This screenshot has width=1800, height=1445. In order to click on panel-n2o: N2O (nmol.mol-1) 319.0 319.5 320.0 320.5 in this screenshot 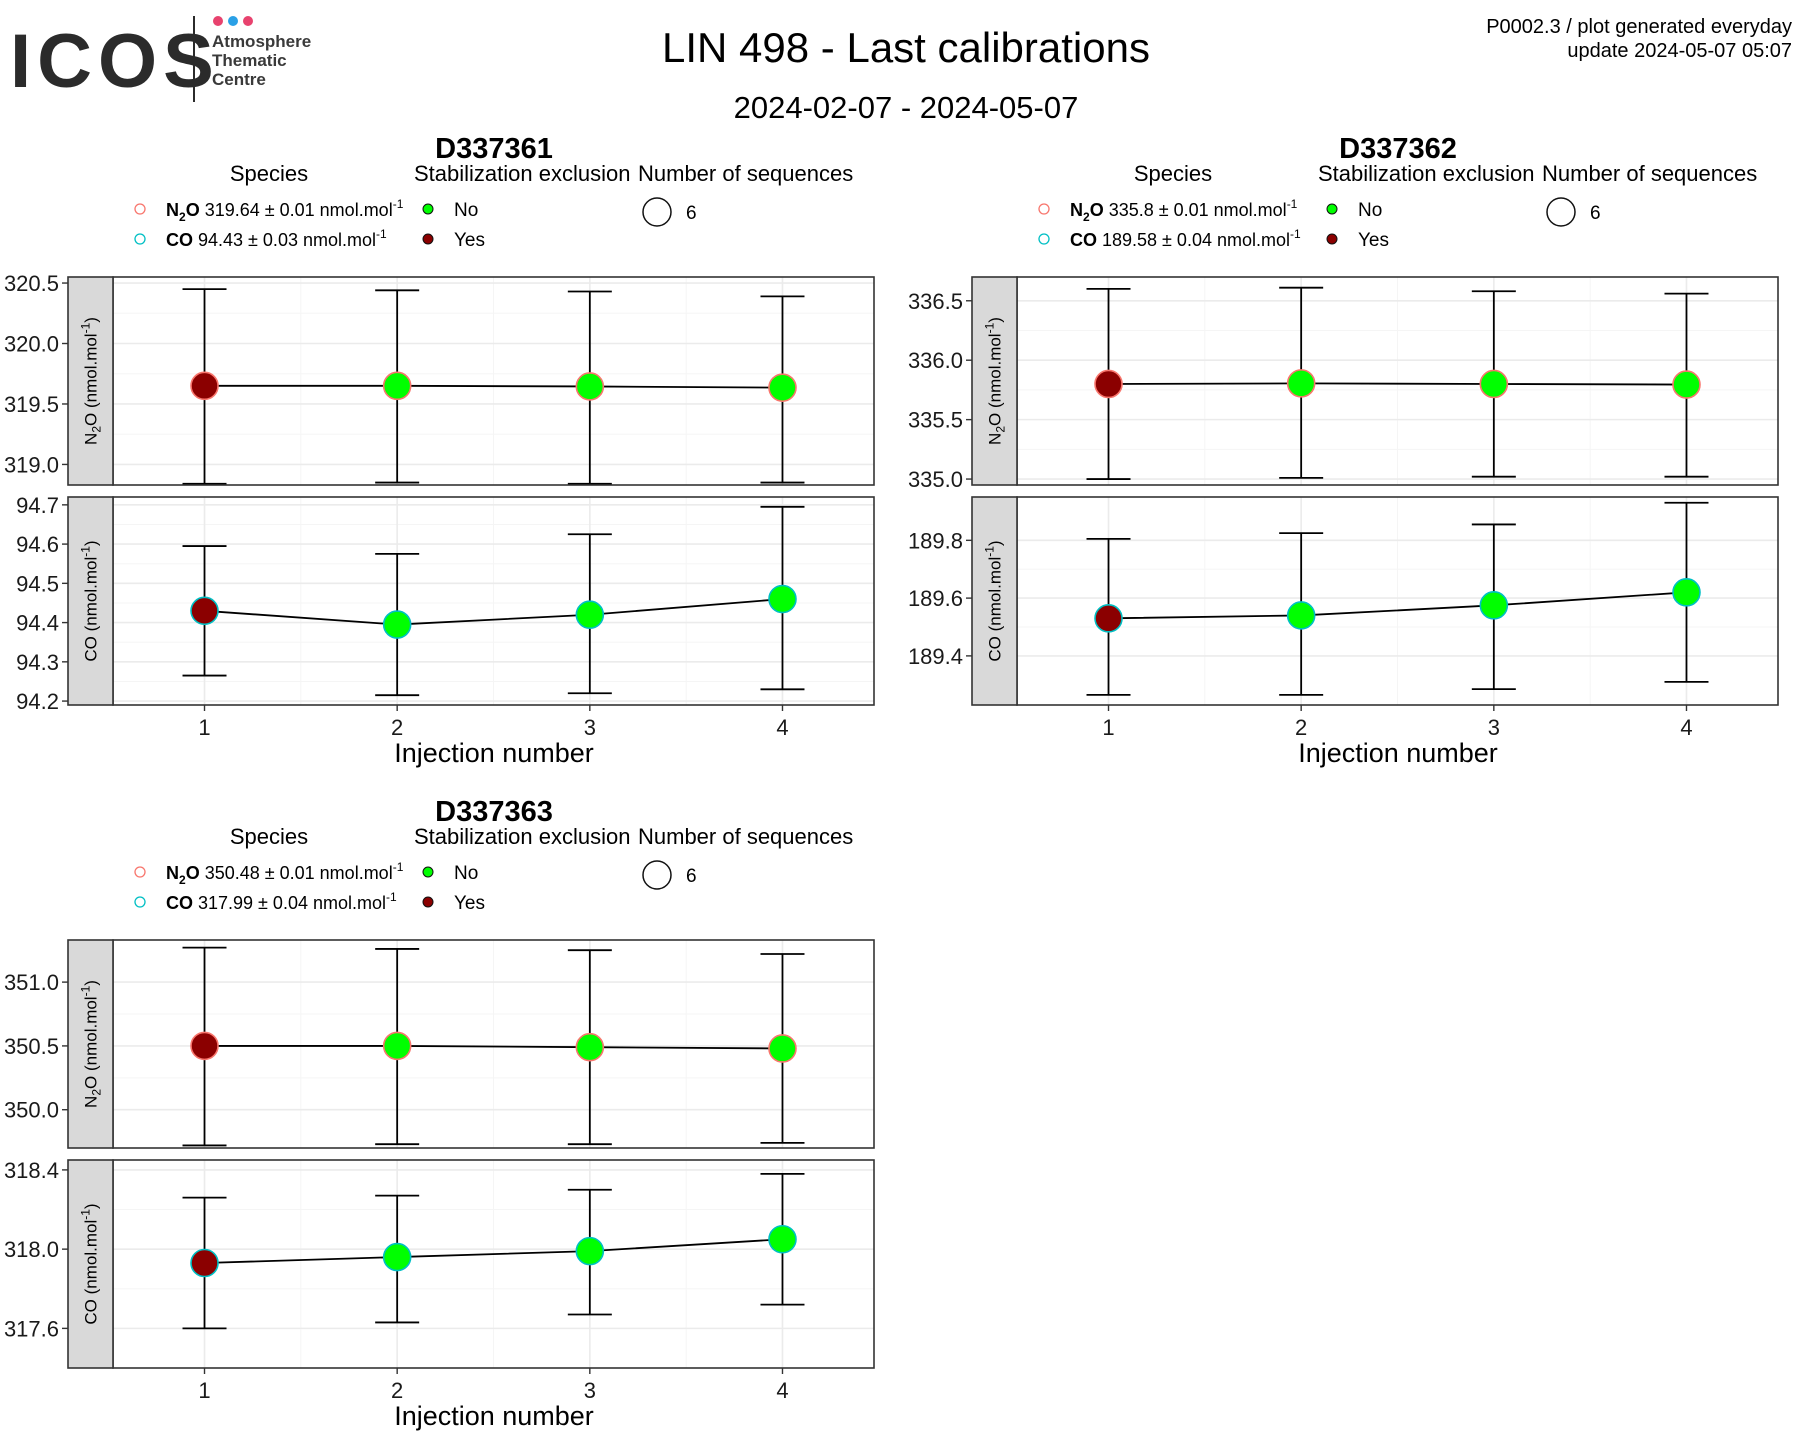, I will do `click(439, 378)`.